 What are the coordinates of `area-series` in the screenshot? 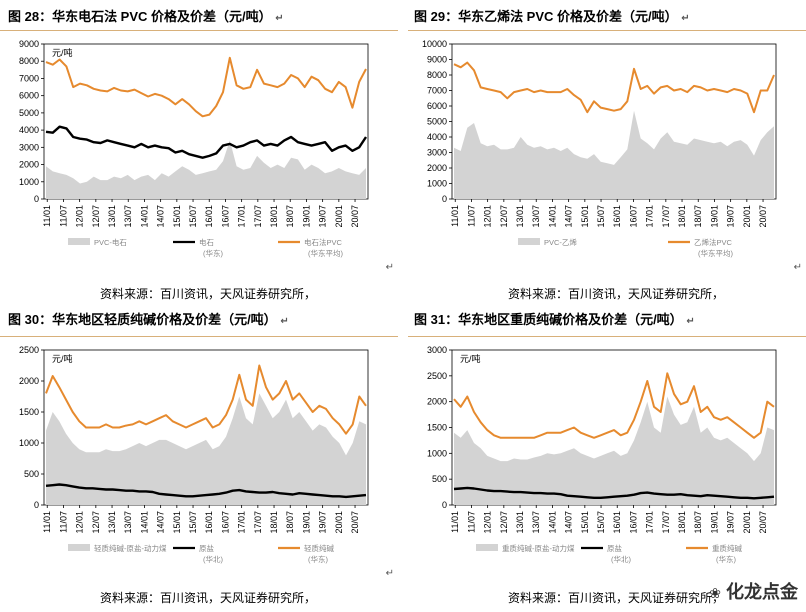 It's located at (614, 450).